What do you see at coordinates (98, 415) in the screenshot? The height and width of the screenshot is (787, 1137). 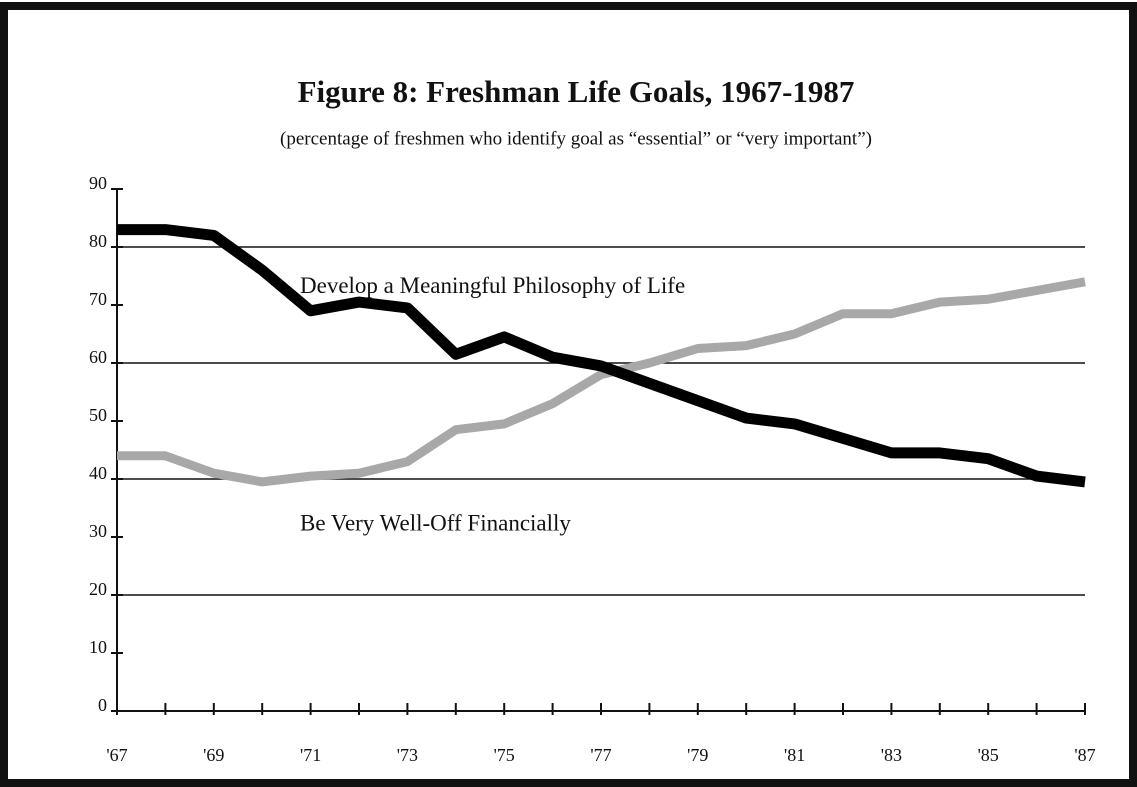 I see `y-tick-label: 50` at bounding box center [98, 415].